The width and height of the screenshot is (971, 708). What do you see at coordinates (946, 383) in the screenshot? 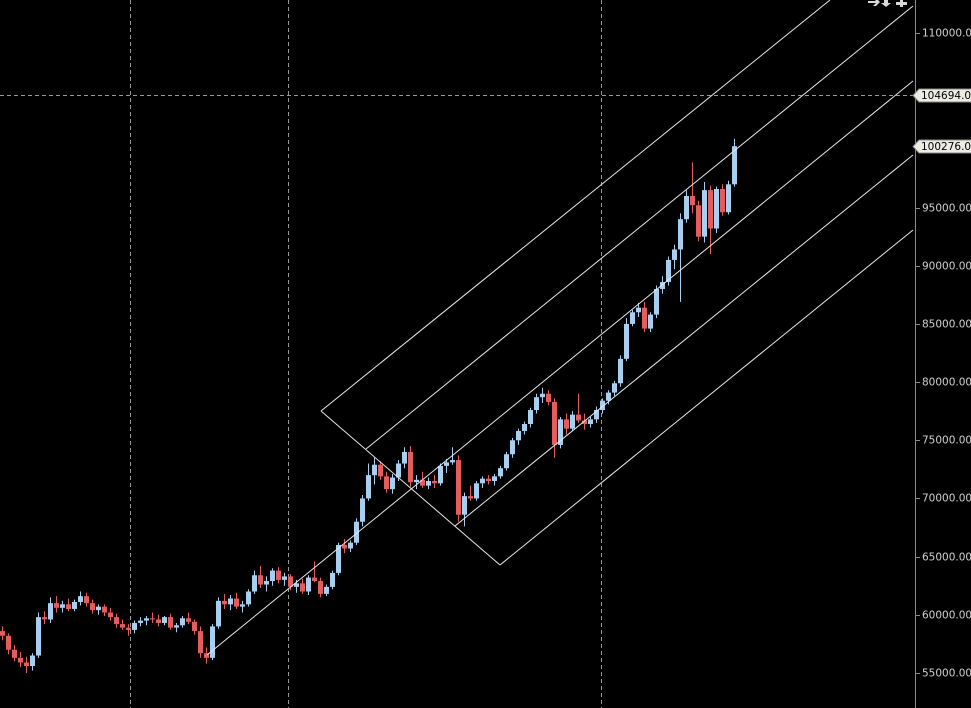
I see `y-tick-label: 80000.00` at bounding box center [946, 383].